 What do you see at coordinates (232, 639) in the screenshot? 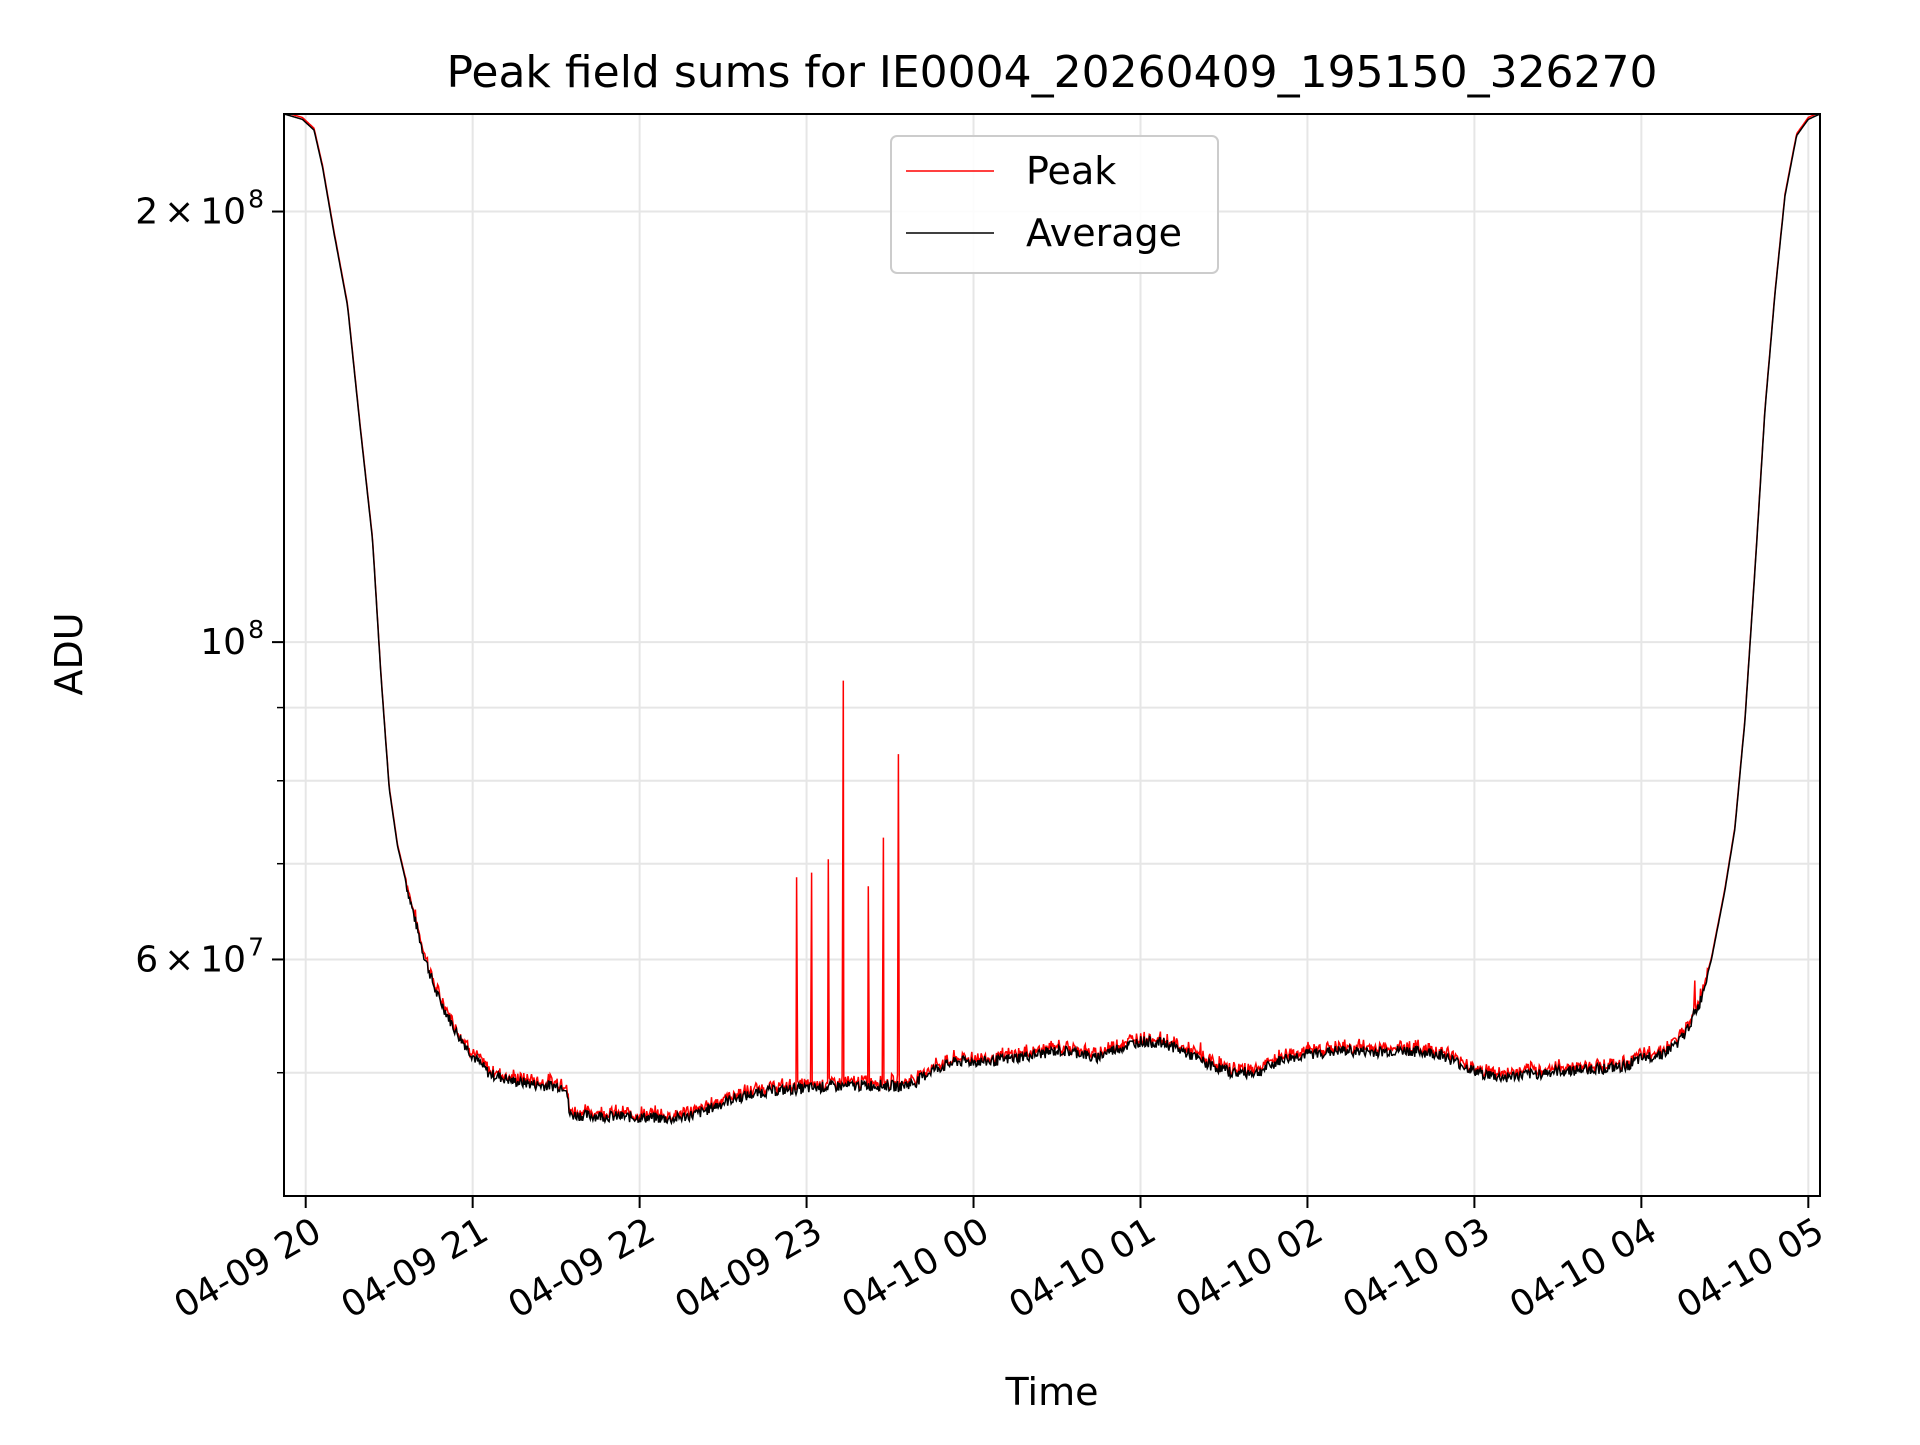
I see `y-tick-label: 108` at bounding box center [232, 639].